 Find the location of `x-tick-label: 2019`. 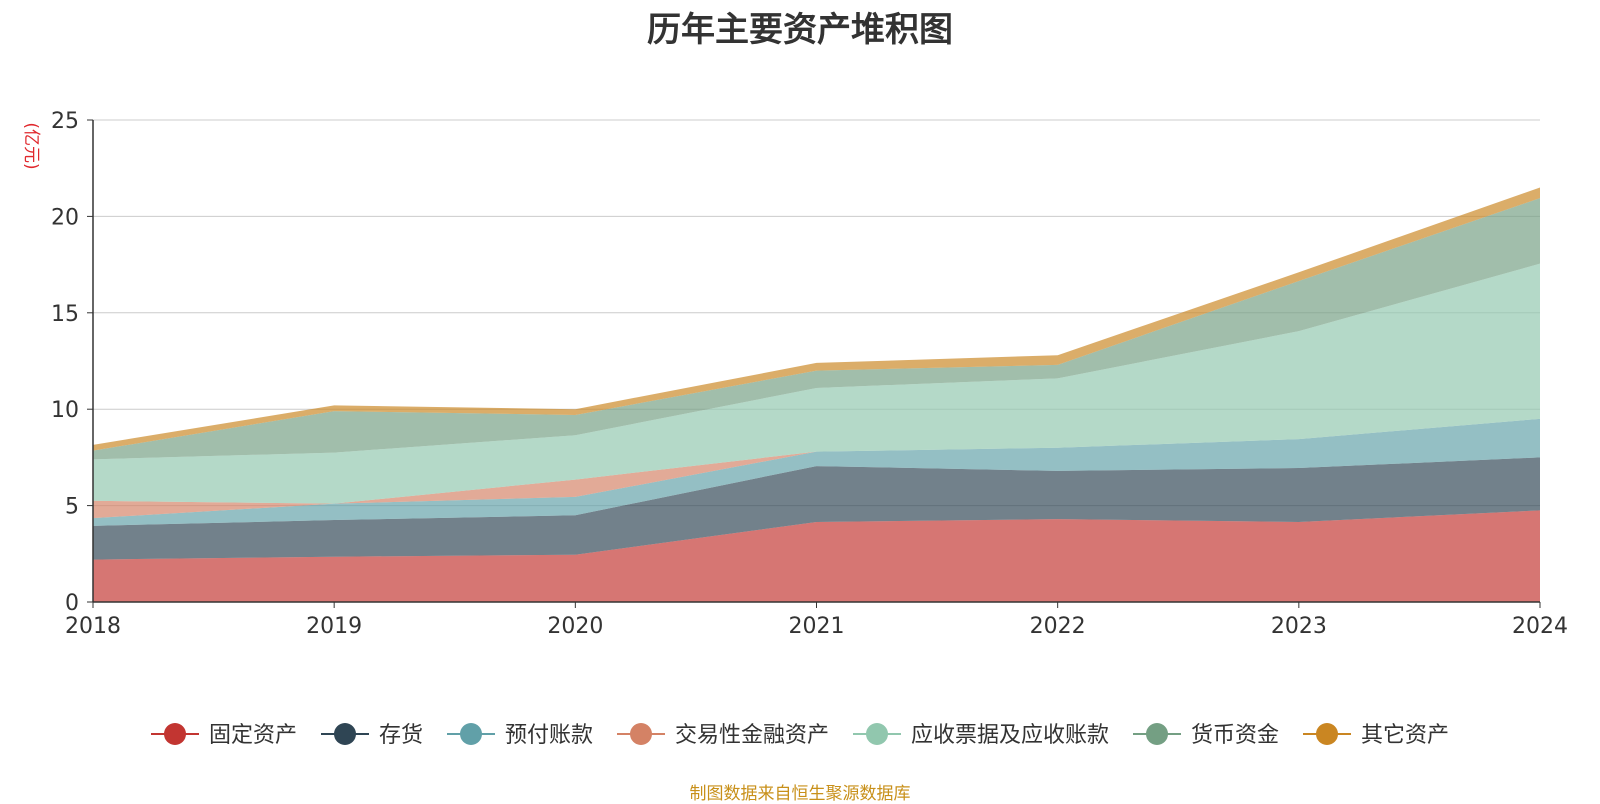

x-tick-label: 2019 is located at coordinates (334, 626).